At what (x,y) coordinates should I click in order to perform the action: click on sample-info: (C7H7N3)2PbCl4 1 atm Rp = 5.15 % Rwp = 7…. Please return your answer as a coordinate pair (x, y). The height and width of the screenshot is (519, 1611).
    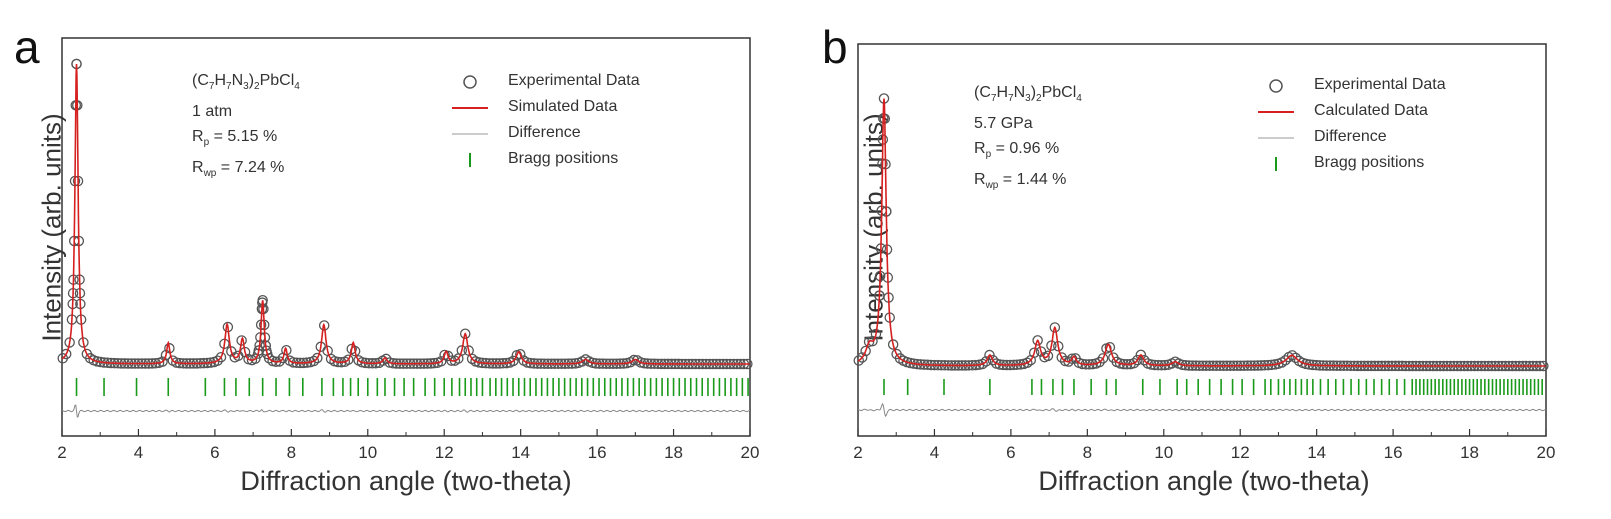
    Looking at the image, I should click on (246, 127).